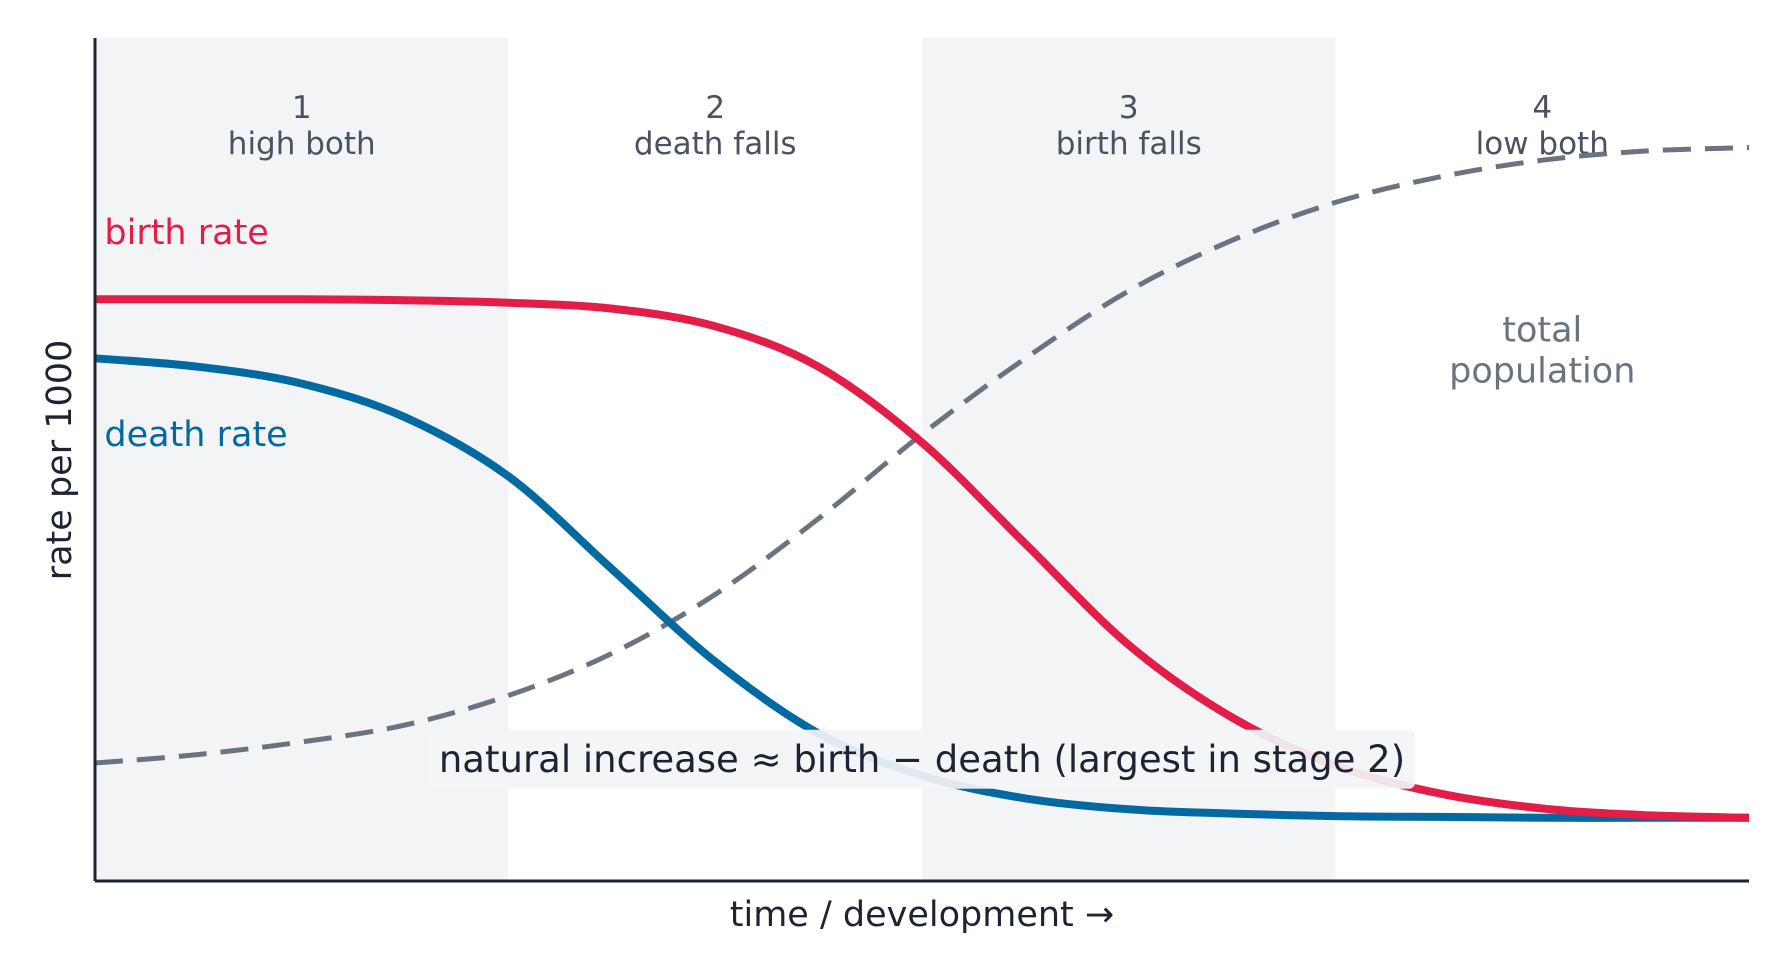 The width and height of the screenshot is (1779, 972). I want to click on series-label-birth-rate: birth rate, so click(186, 233).